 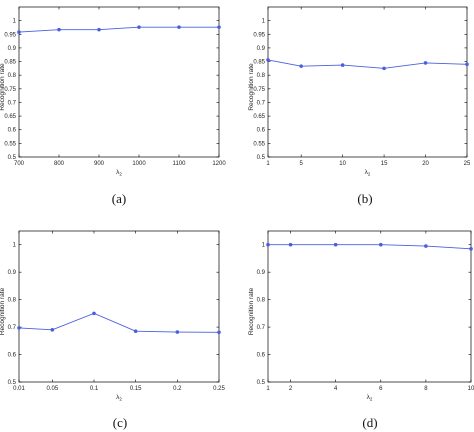 What do you see at coordinates (219, 164) in the screenshot?
I see `x-tick-label: 1200` at bounding box center [219, 164].